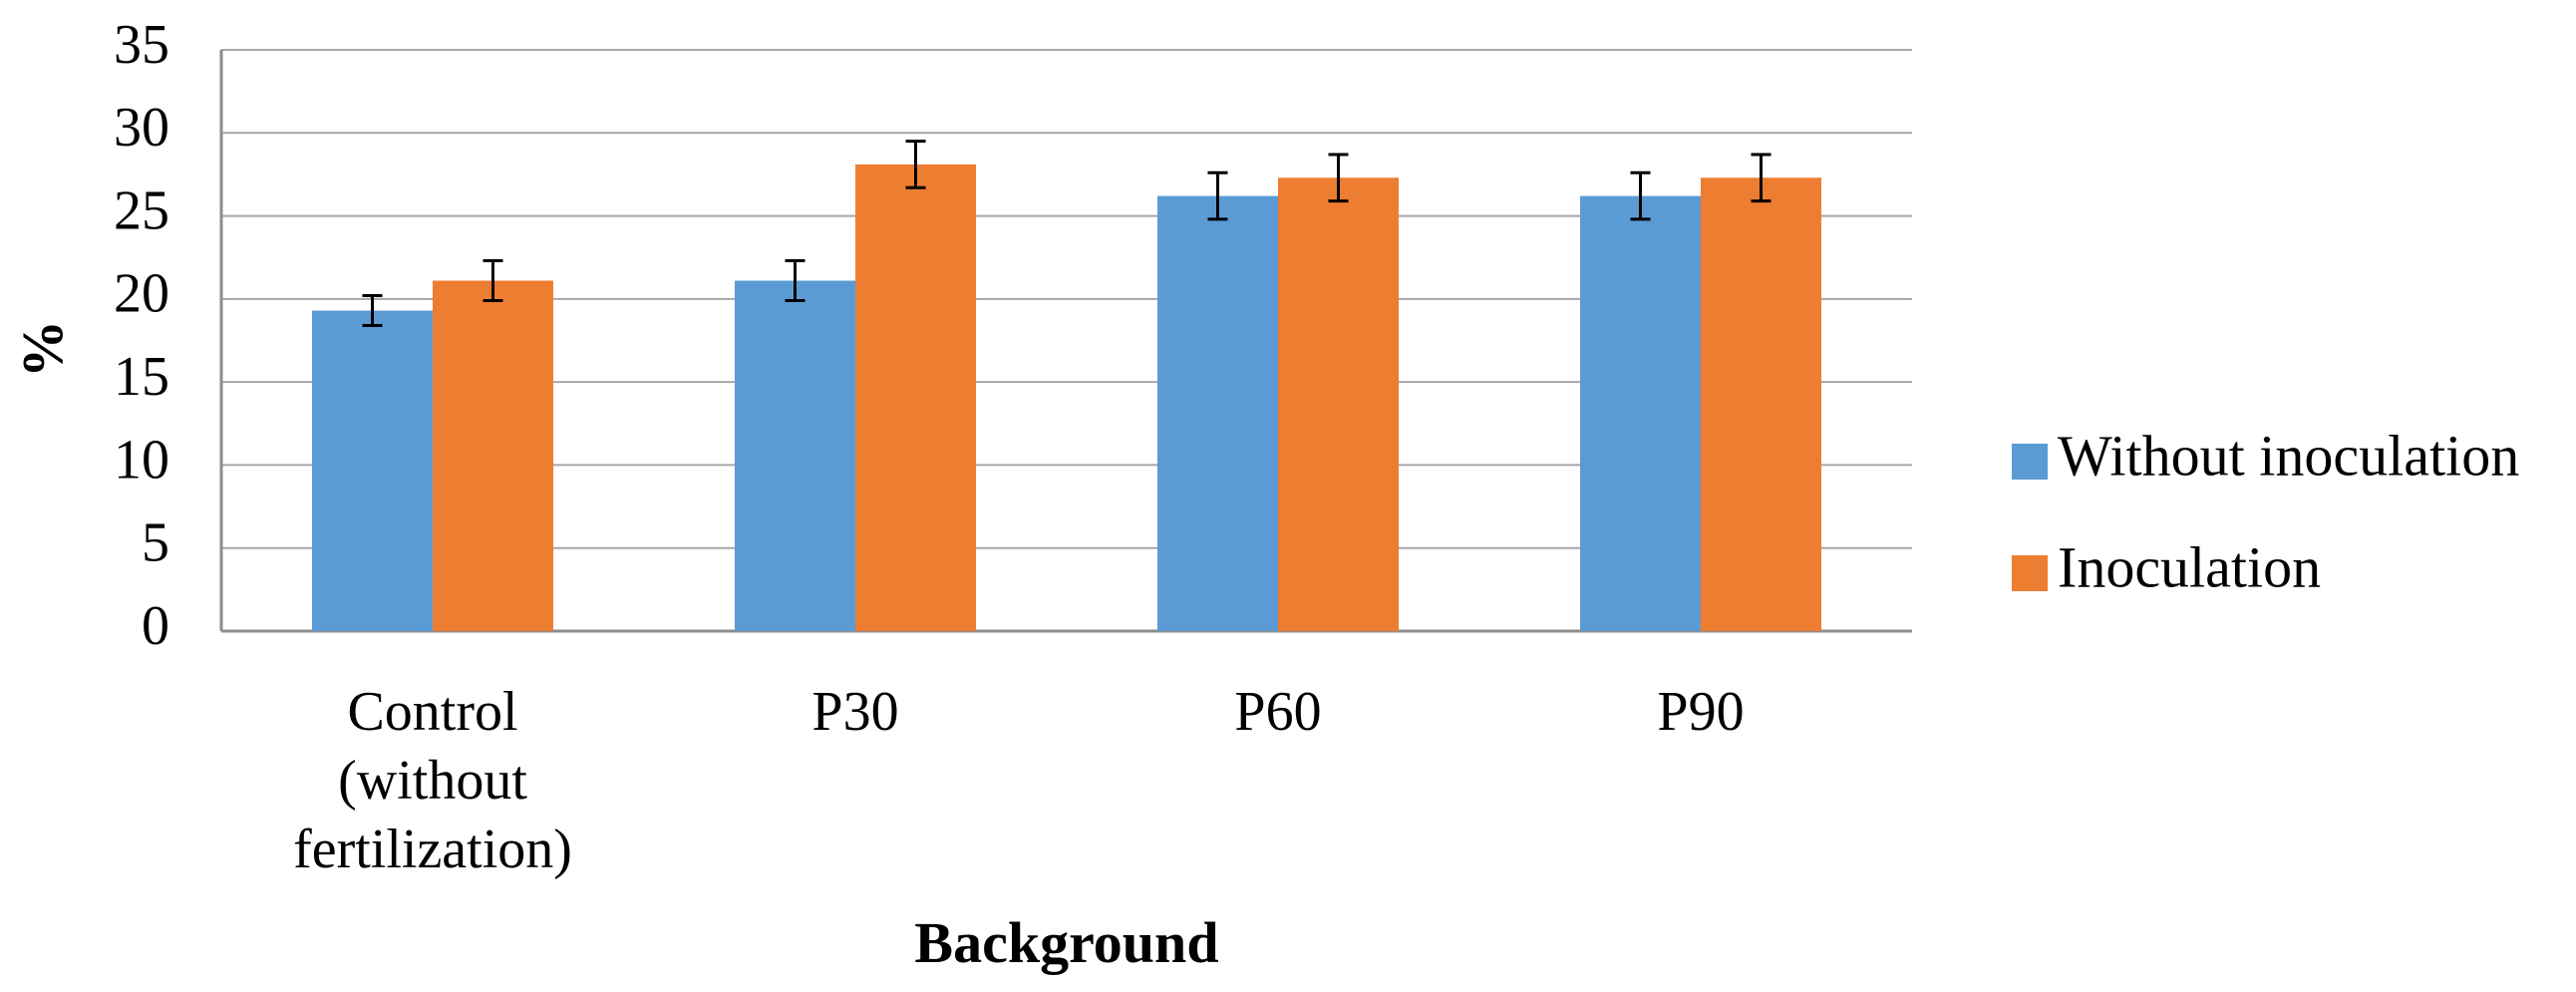 The width and height of the screenshot is (2576, 992). I want to click on y-tick-label: 15, so click(141, 377).